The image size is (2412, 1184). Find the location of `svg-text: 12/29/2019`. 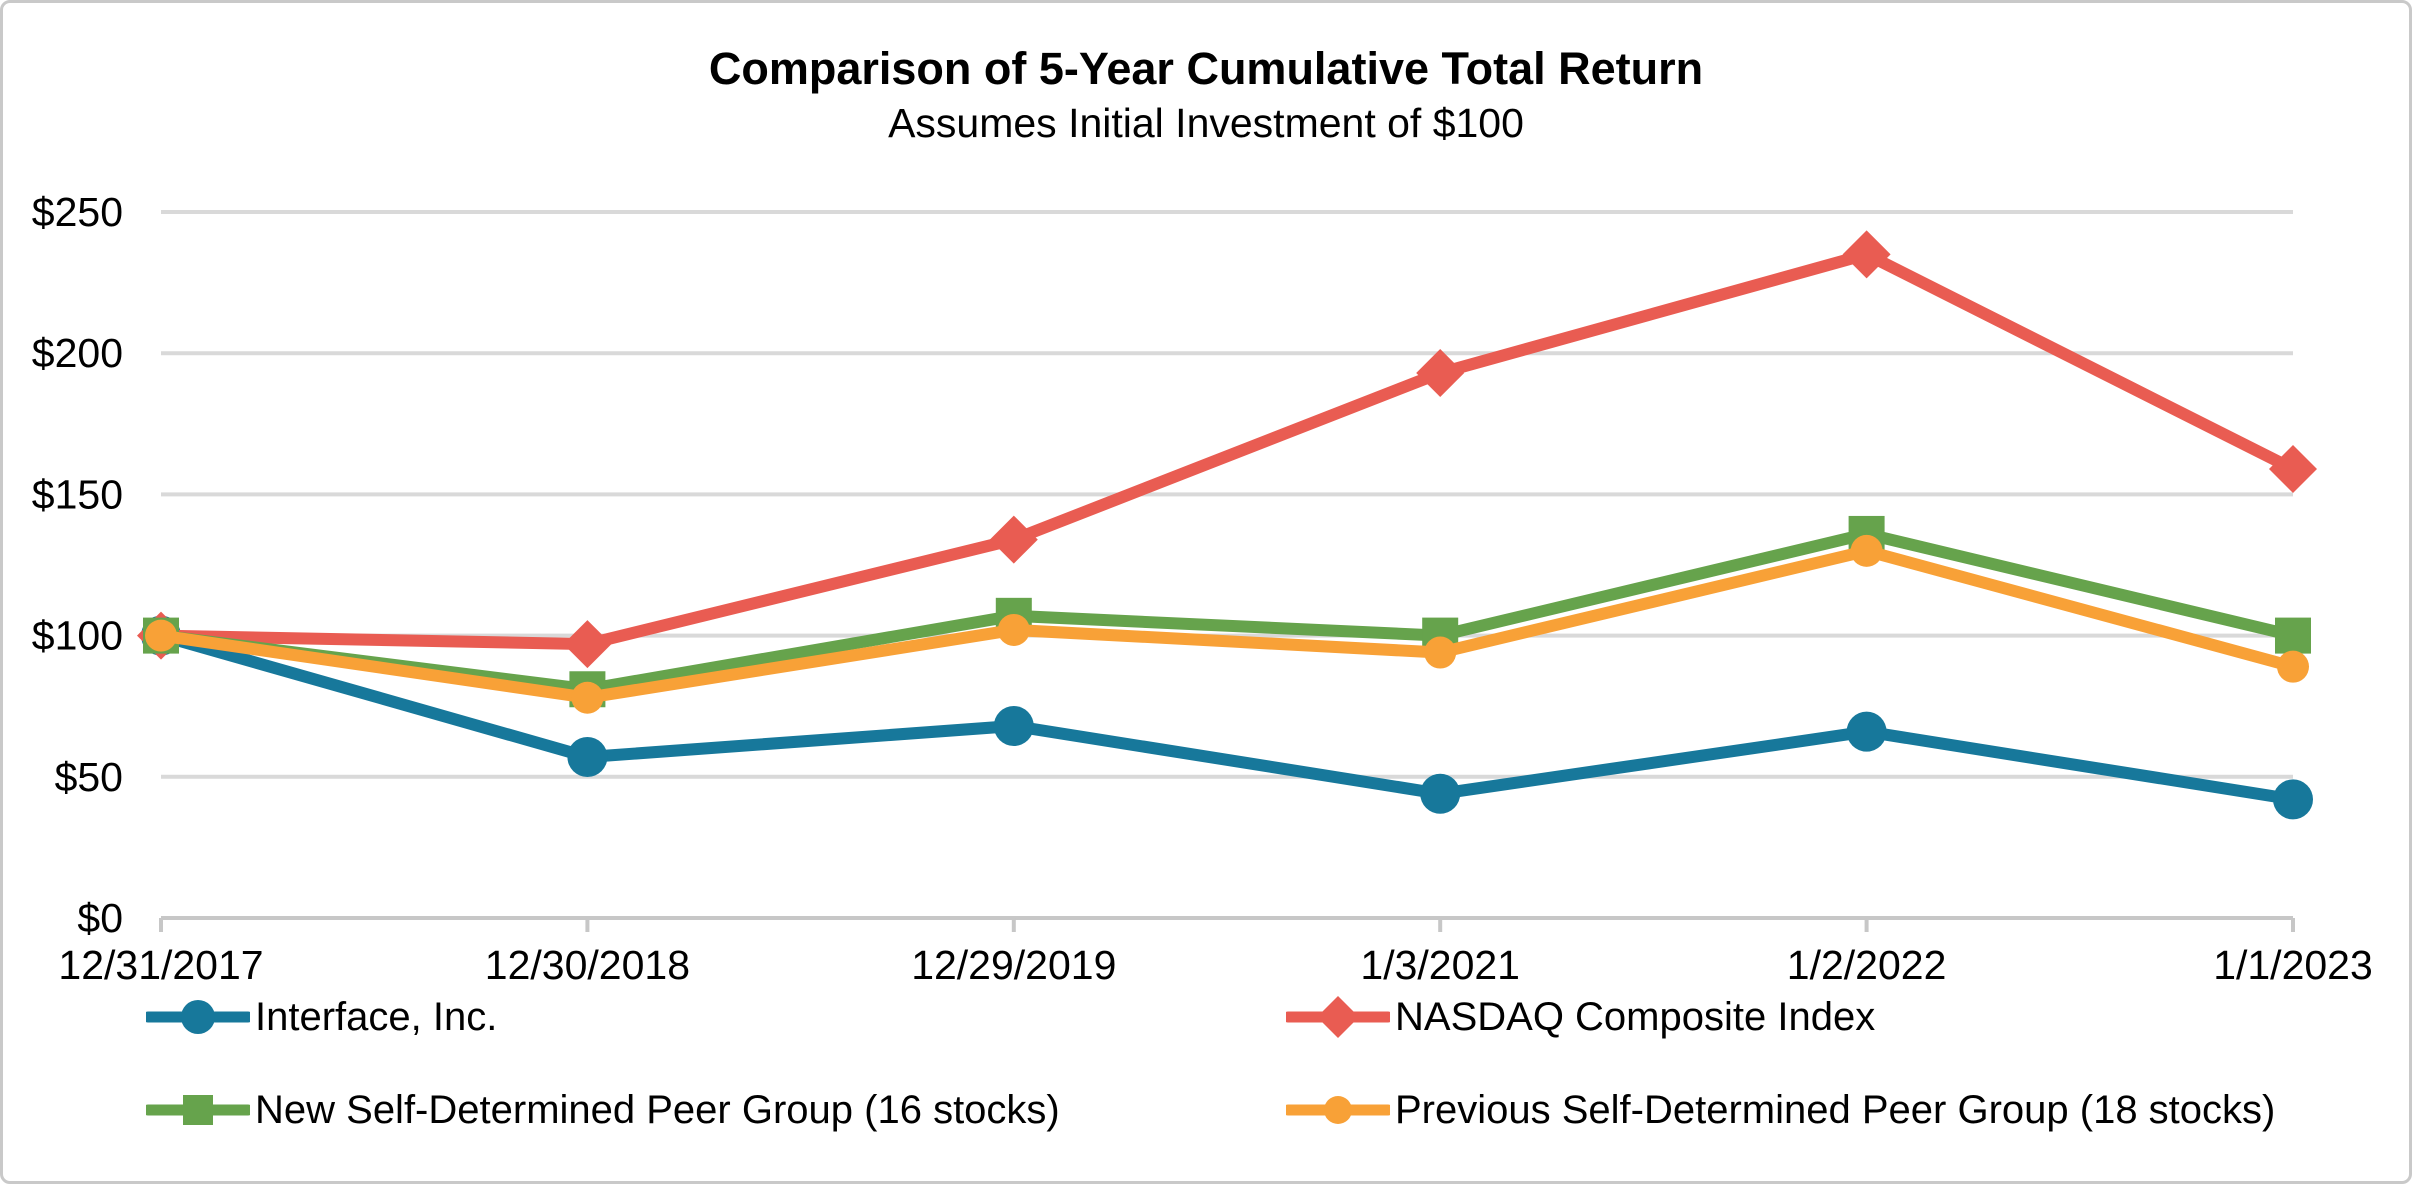

svg-text: 12/29/2019 is located at coordinates (1013, 965).